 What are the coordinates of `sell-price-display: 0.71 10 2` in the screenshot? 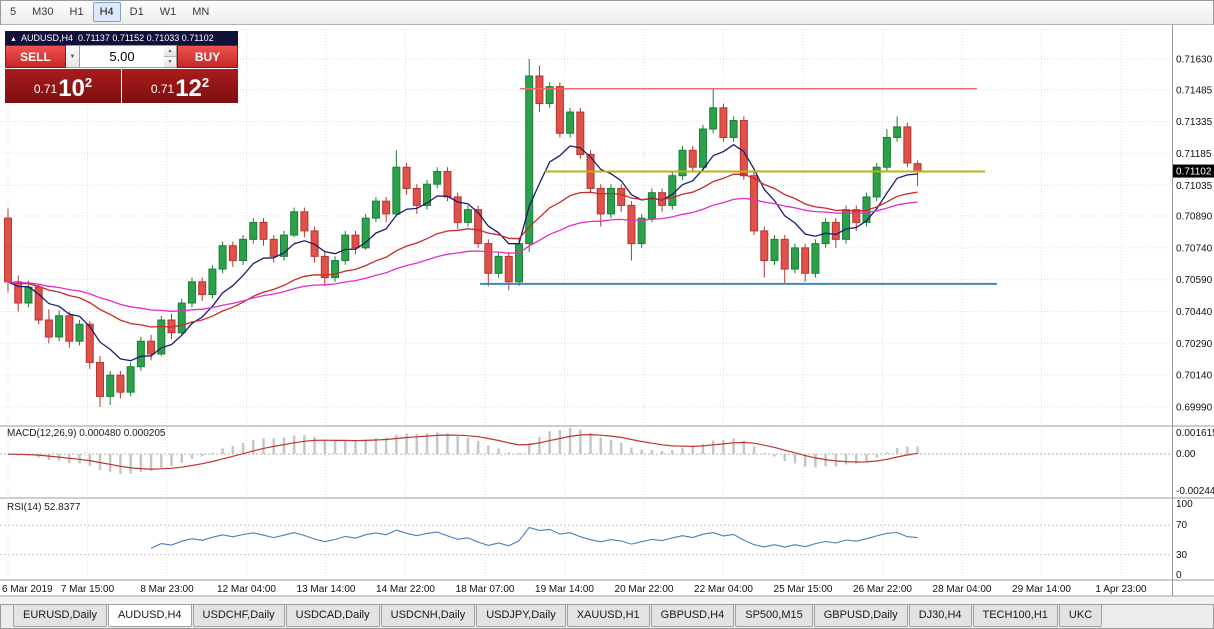 It's located at (63, 86).